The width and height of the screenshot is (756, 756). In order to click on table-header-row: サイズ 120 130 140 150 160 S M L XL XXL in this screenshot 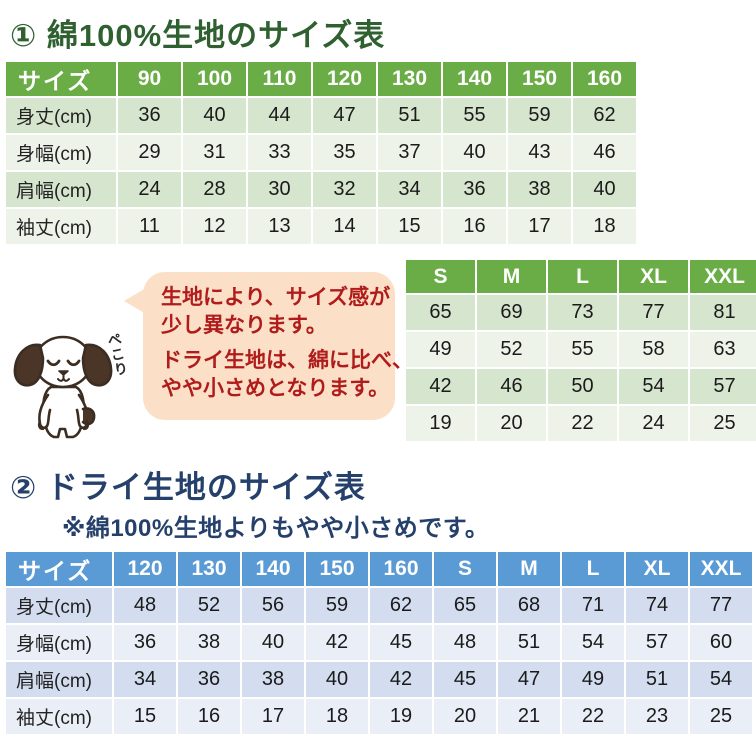, I will do `click(379, 569)`.